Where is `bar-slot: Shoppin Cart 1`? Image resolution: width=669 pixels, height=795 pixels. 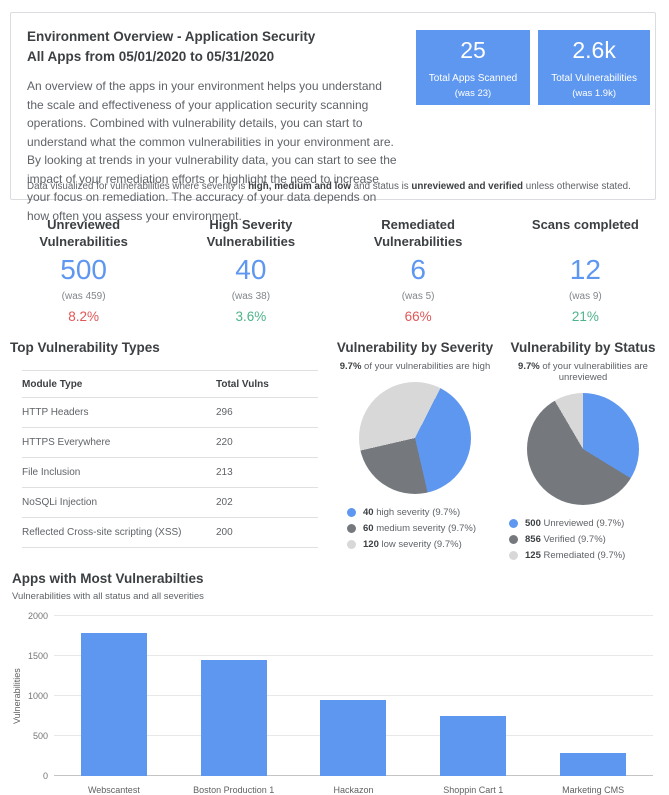
bar-slot: Shoppin Cart 1 is located at coordinates (473, 705).